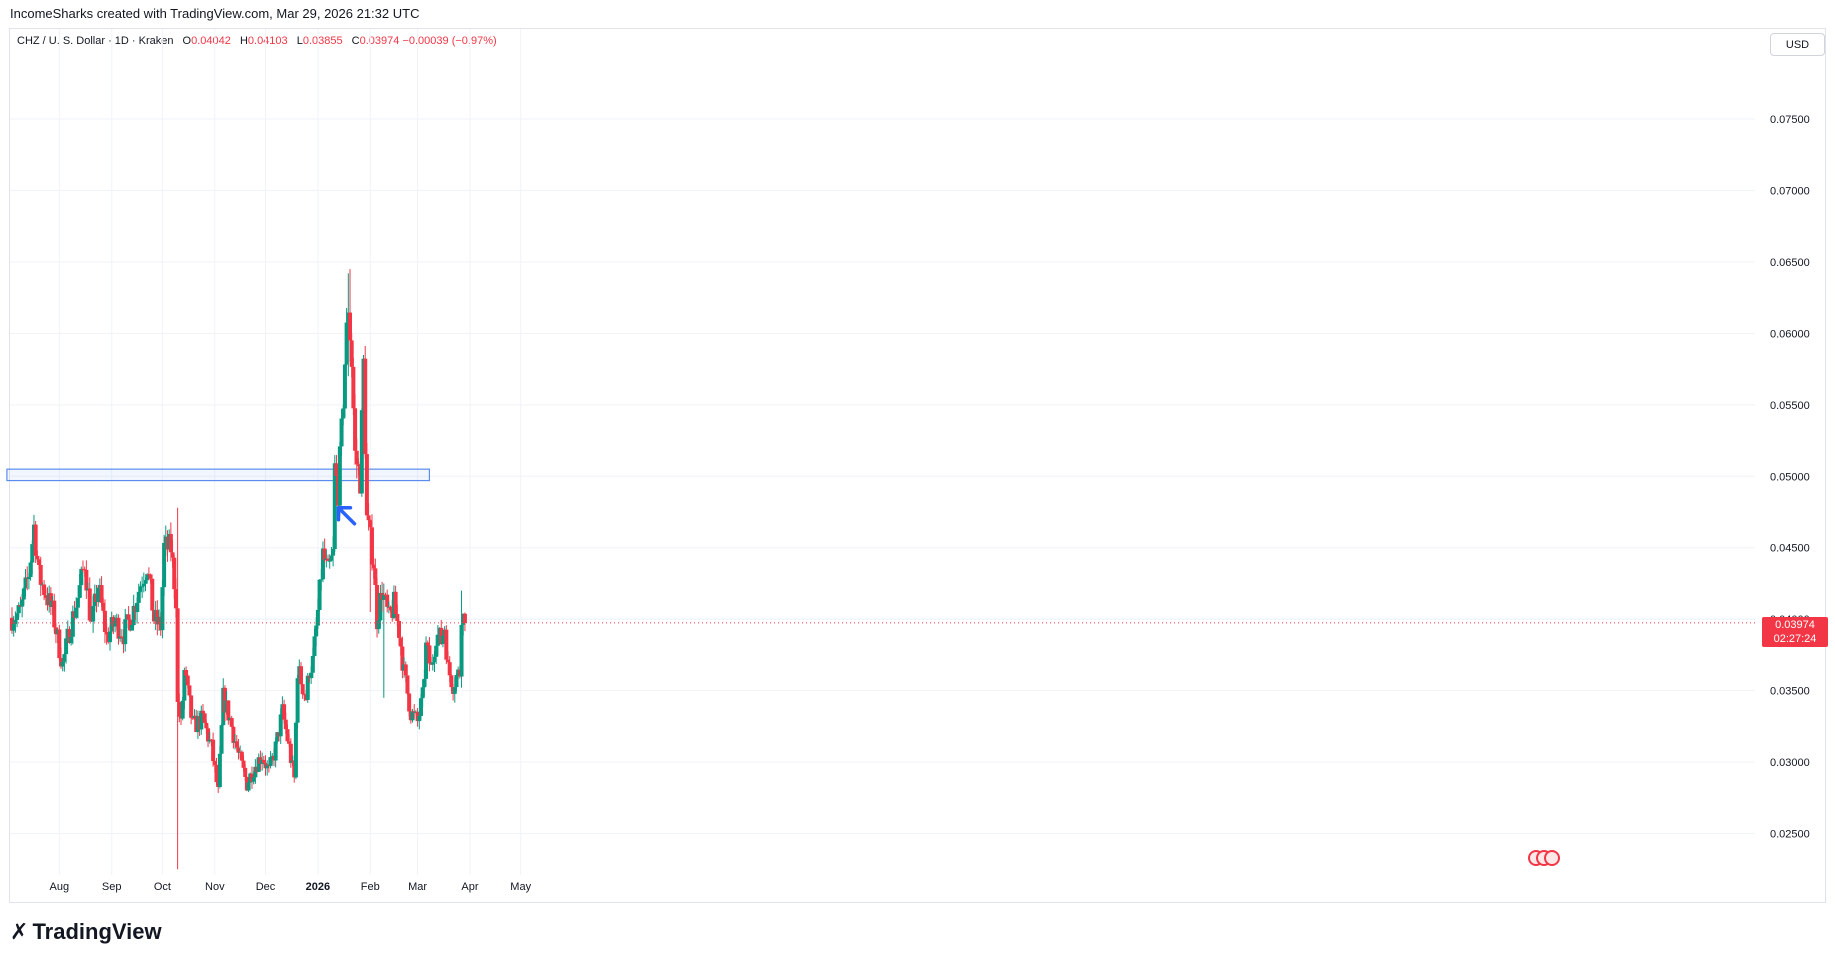 This screenshot has height=959, width=1835. What do you see at coordinates (211, 41) in the screenshot?
I see `open-value: 0.04042` at bounding box center [211, 41].